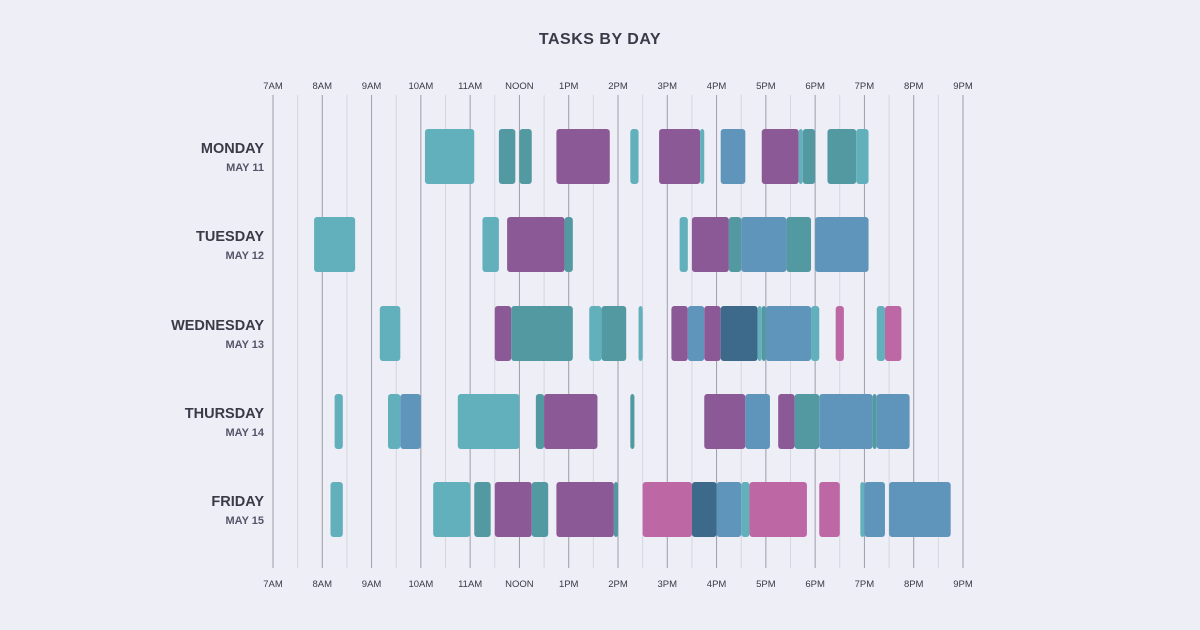 The image size is (1200, 630). Describe the element at coordinates (372, 86) in the screenshot. I see `x-tick-label-top: 9AM` at that location.